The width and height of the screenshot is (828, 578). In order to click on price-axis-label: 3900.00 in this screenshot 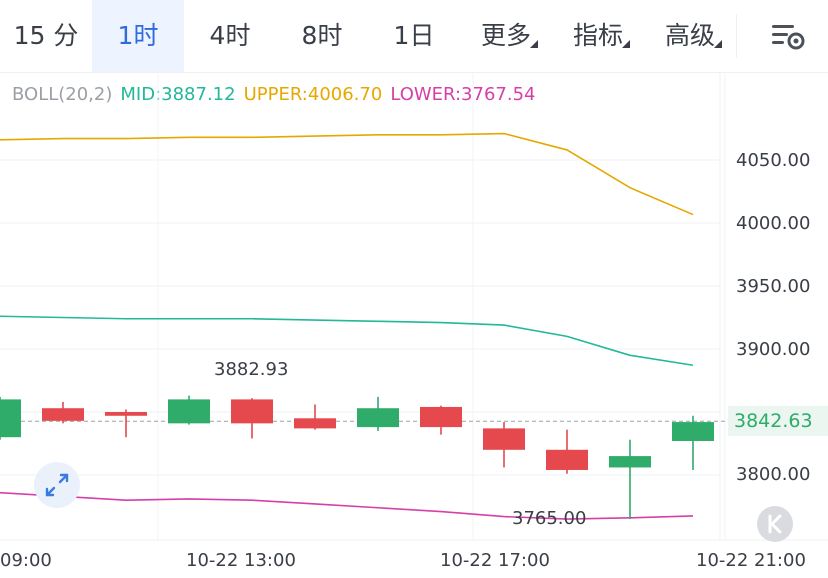, I will do `click(773, 349)`.